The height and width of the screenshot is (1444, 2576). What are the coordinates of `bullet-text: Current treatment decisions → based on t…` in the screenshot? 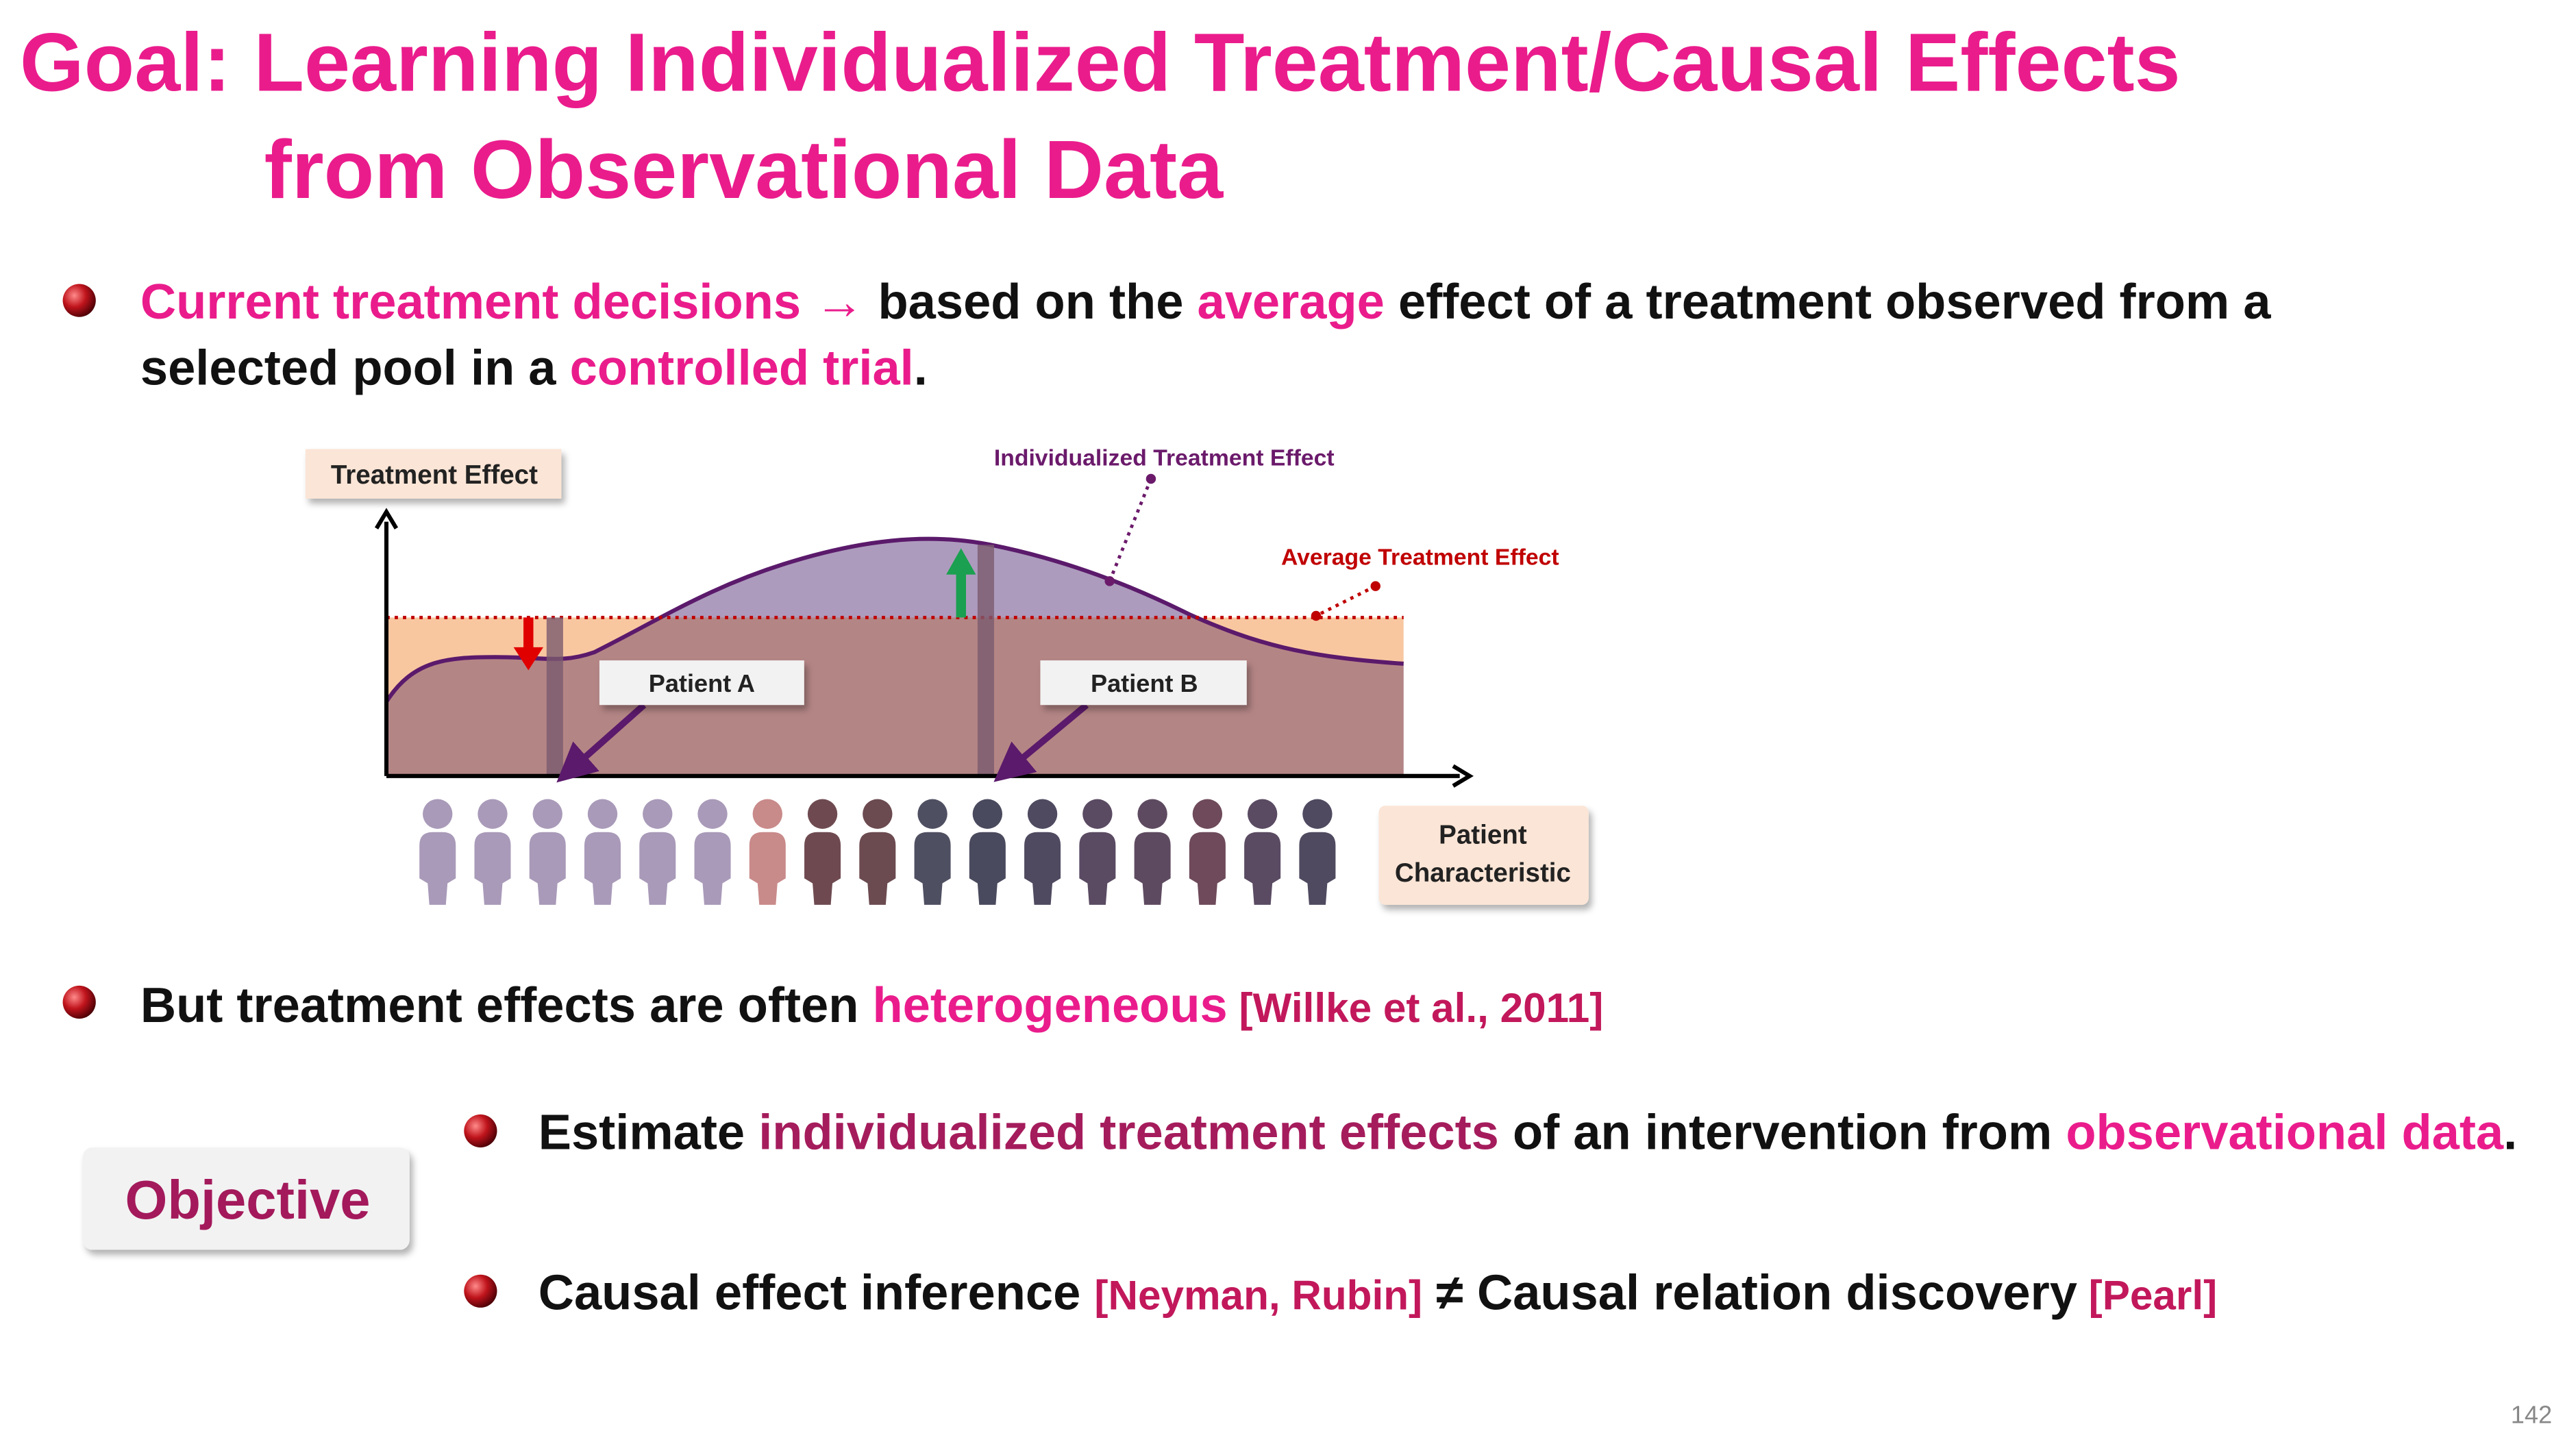 It's located at (1205, 302).